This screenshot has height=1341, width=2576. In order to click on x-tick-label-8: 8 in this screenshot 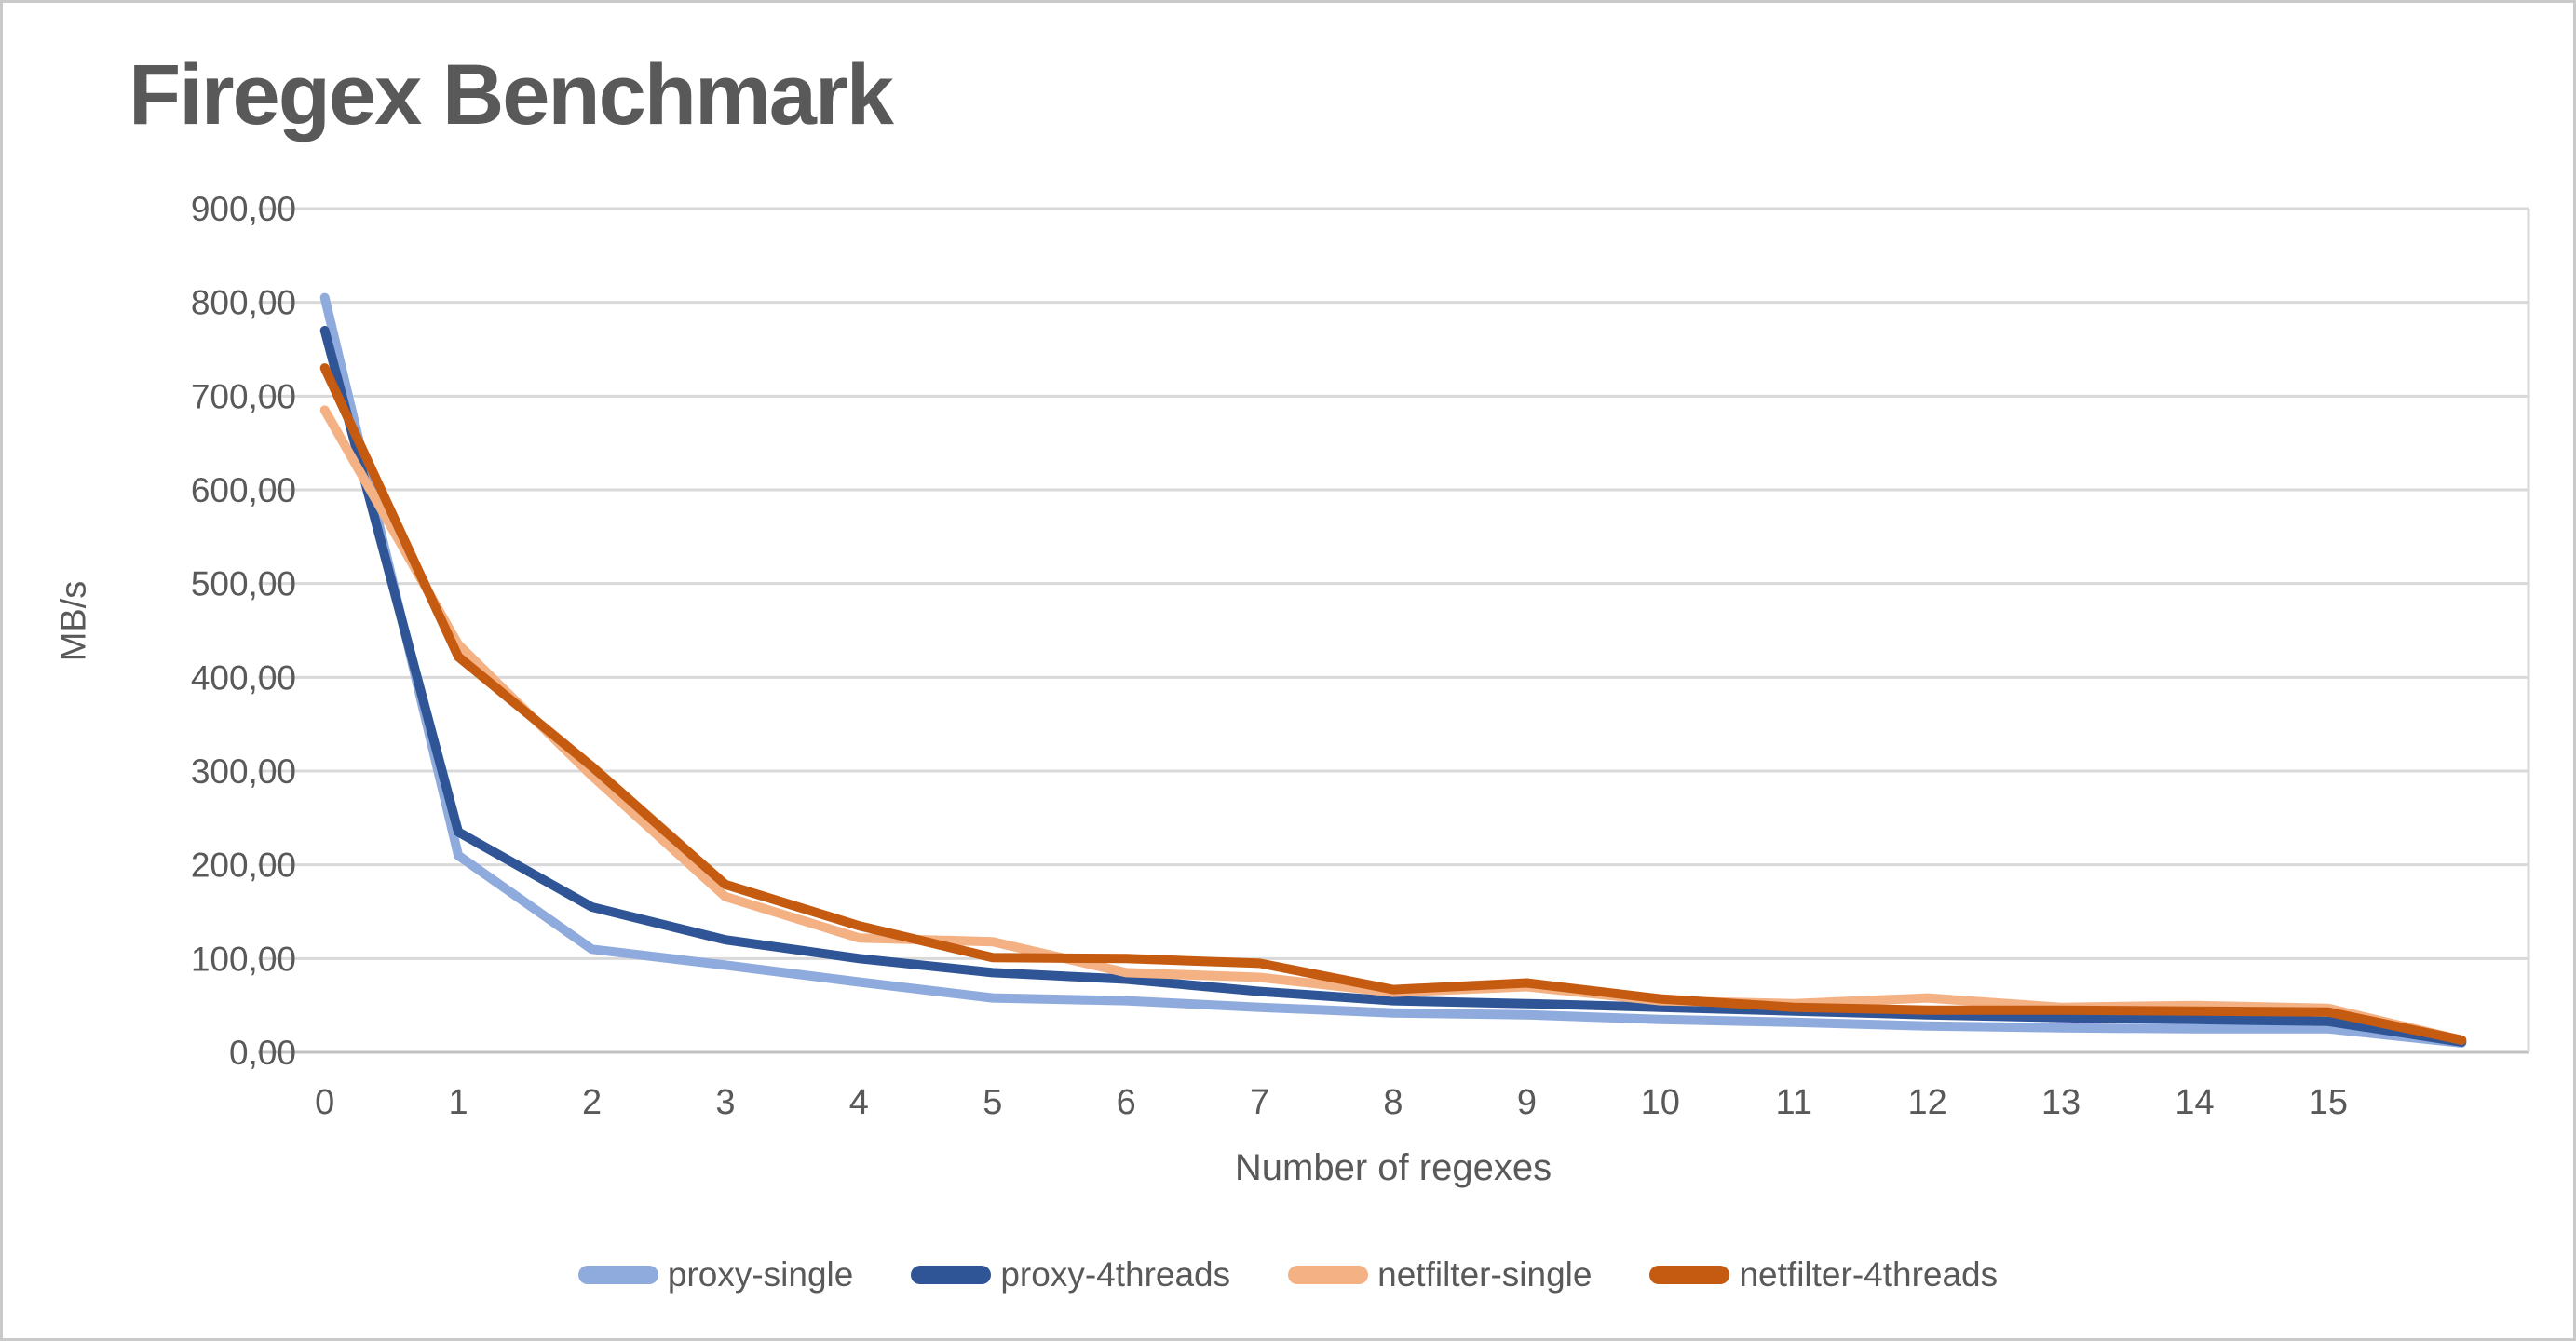, I will do `click(1393, 1102)`.